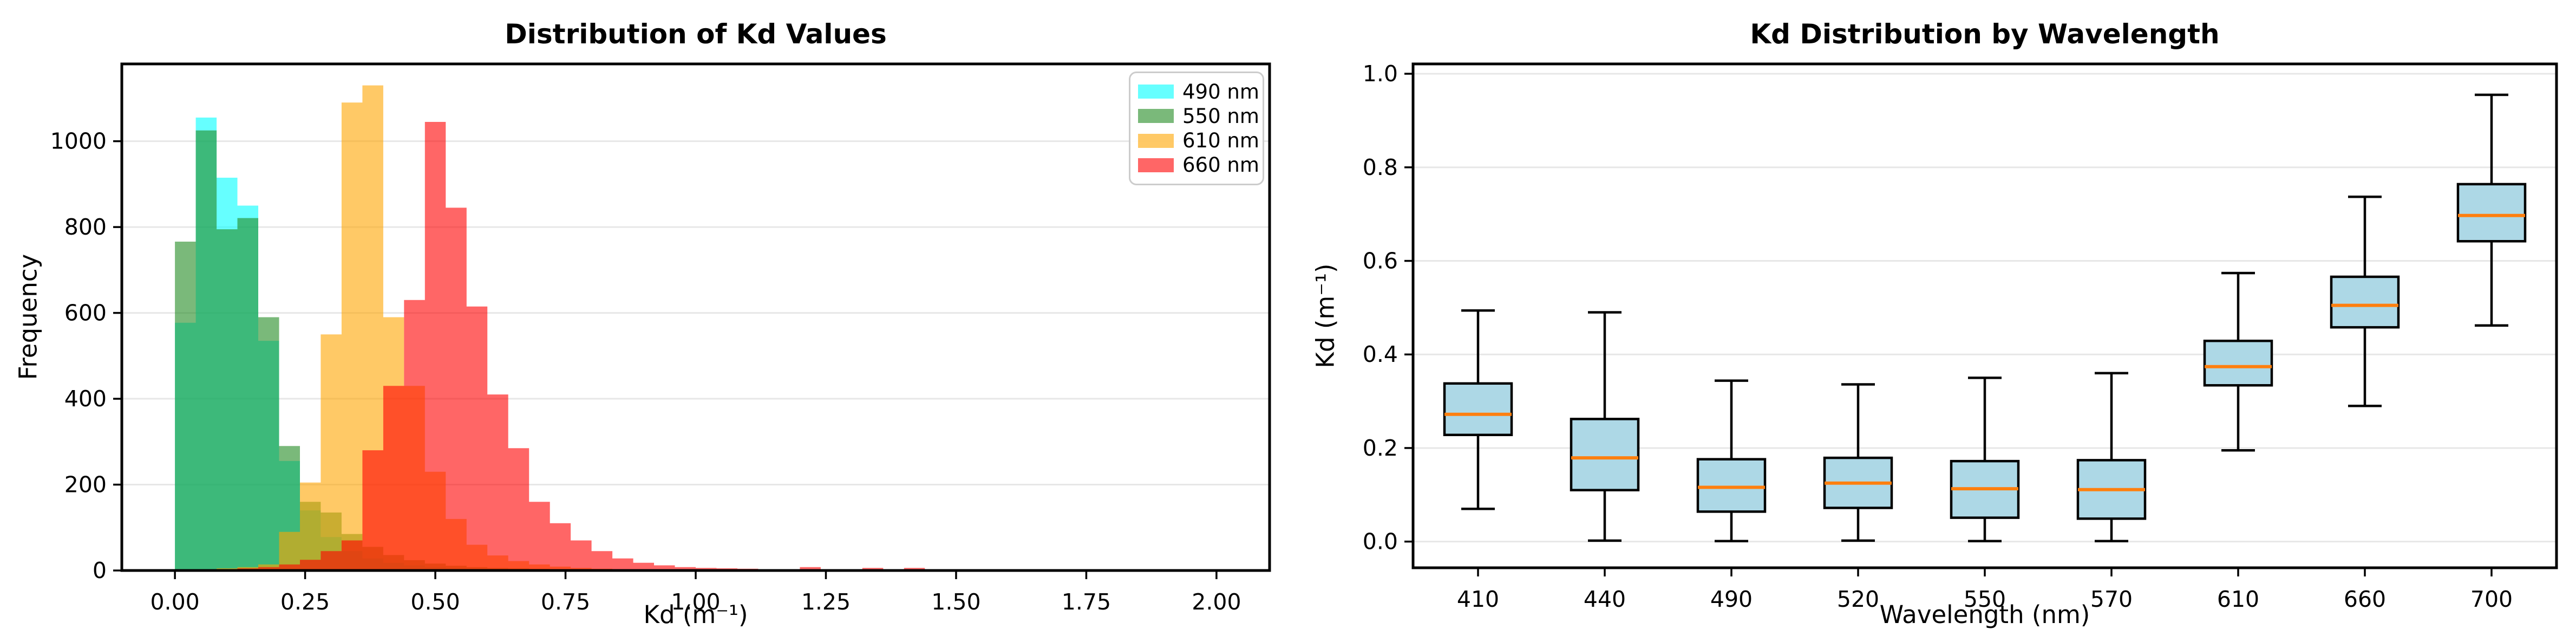  I want to click on box-410nm, so click(1478, 409).